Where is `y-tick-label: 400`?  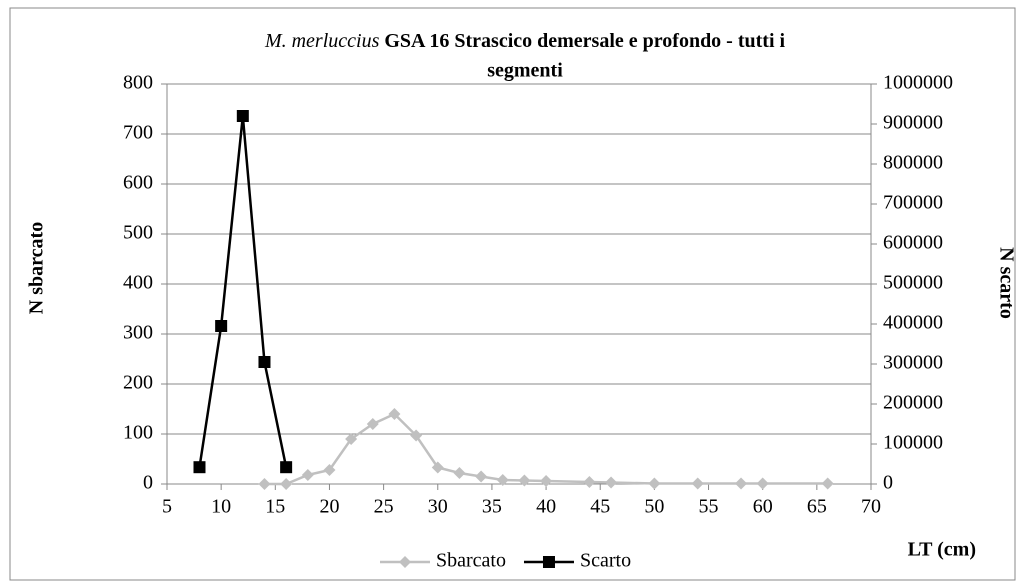
y-tick-label: 400 is located at coordinates (138, 283).